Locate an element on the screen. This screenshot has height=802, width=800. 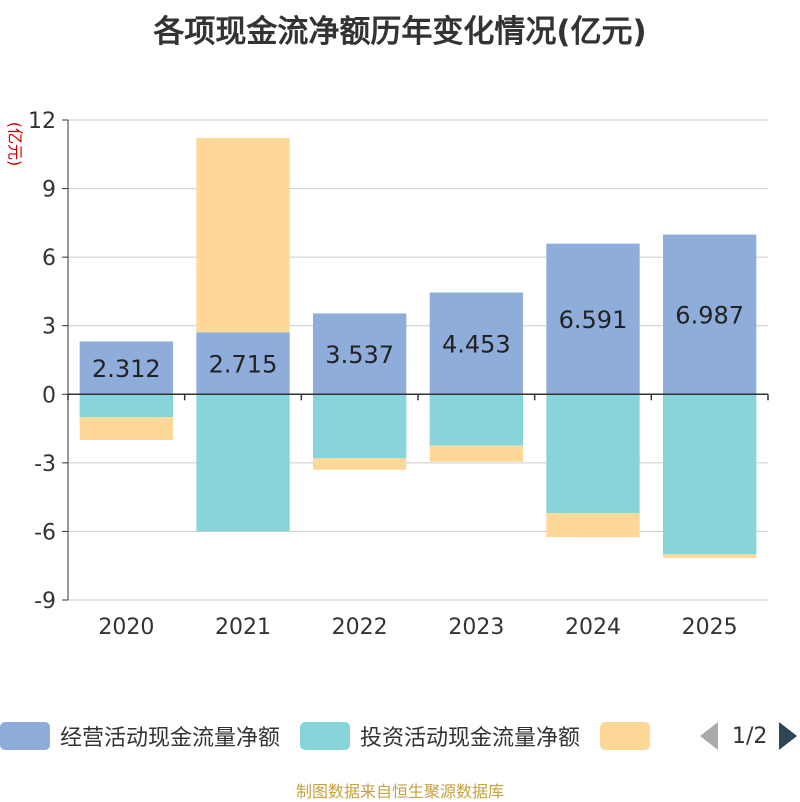
bar-s0-2021 is located at coordinates (243, 363).